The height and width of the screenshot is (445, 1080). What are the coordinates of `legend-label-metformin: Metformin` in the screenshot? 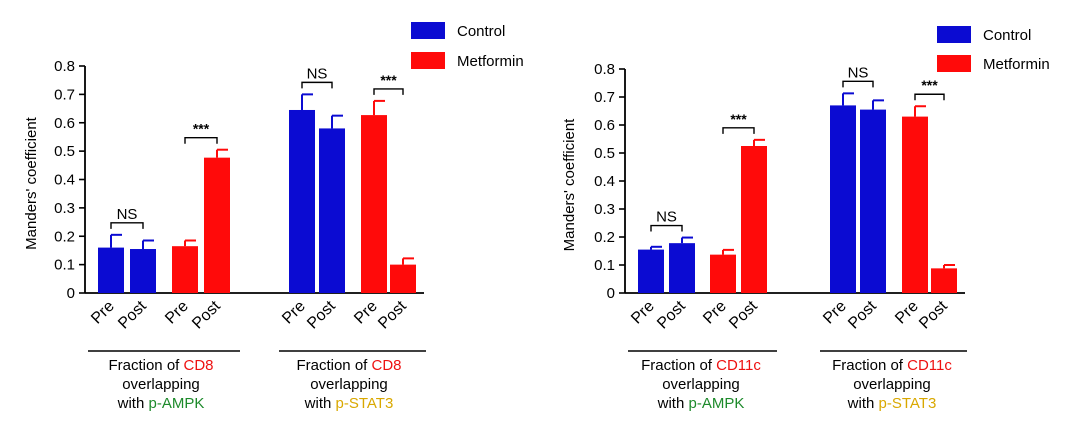 It's located at (490, 61).